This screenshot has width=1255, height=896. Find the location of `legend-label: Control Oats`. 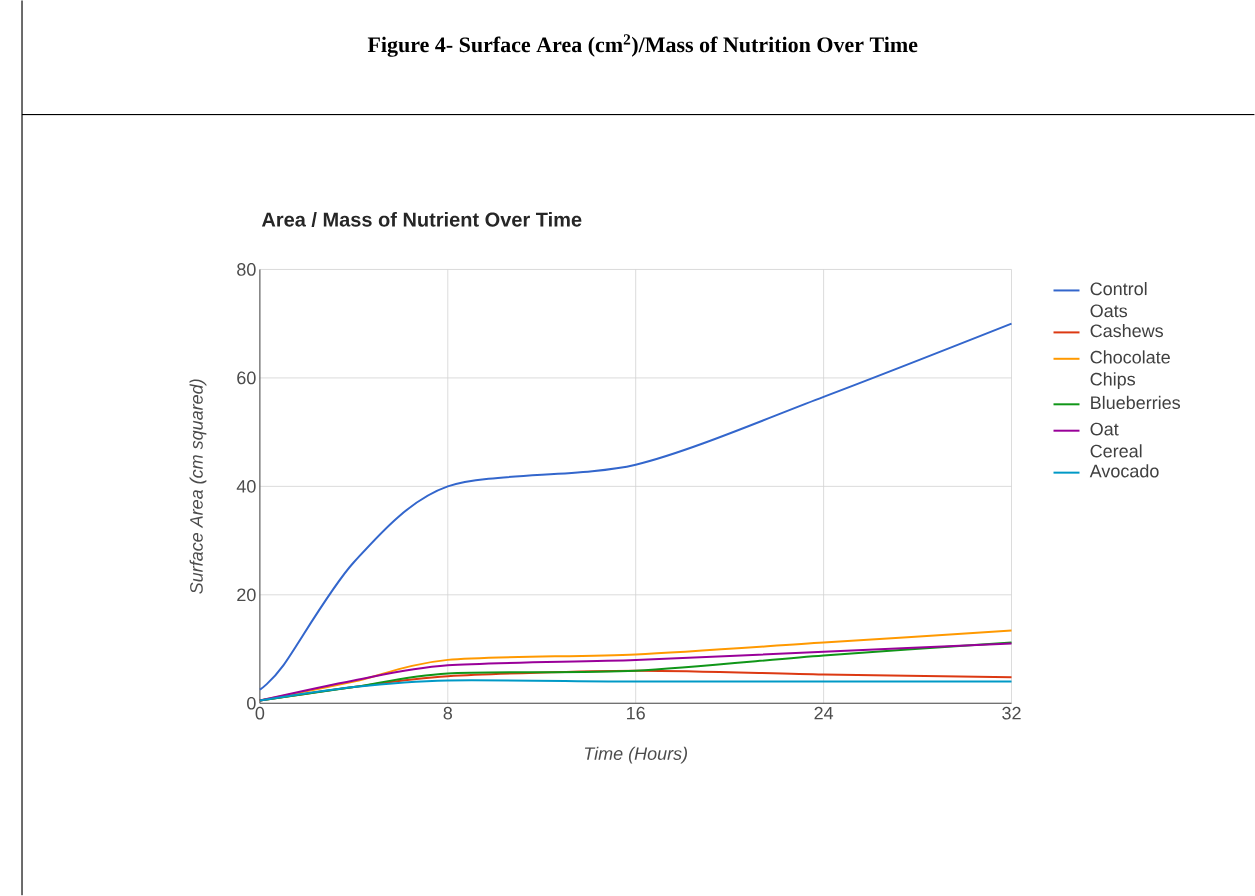

legend-label: Control Oats is located at coordinates (1118, 300).